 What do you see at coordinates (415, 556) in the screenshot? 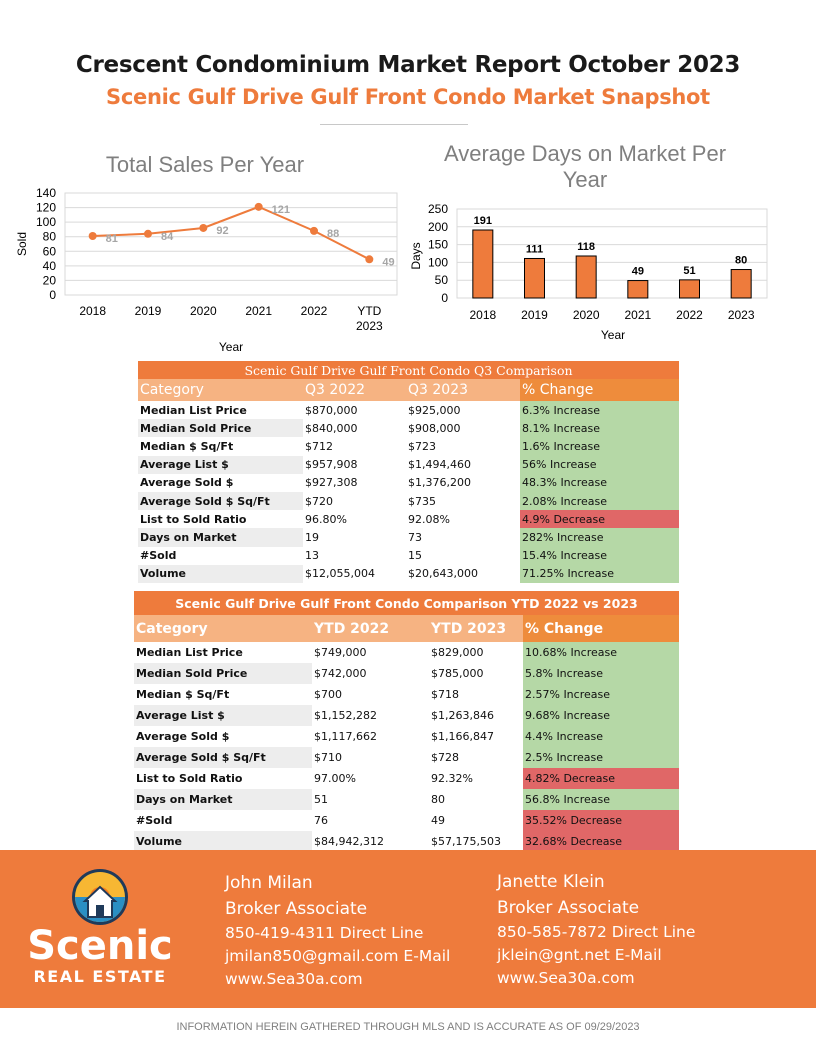
I see `row-value-current: 15` at bounding box center [415, 556].